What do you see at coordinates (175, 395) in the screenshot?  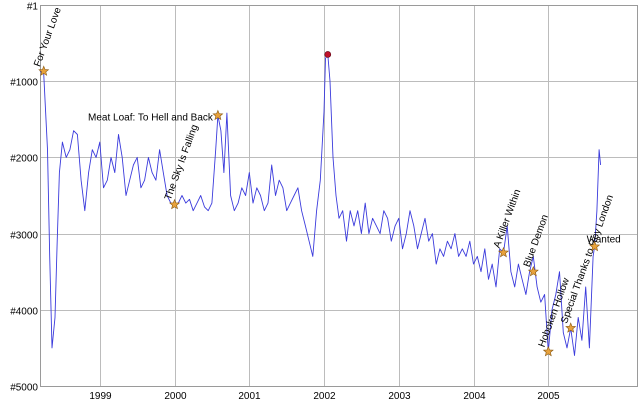 I see `x-tick-label: 2000` at bounding box center [175, 395].